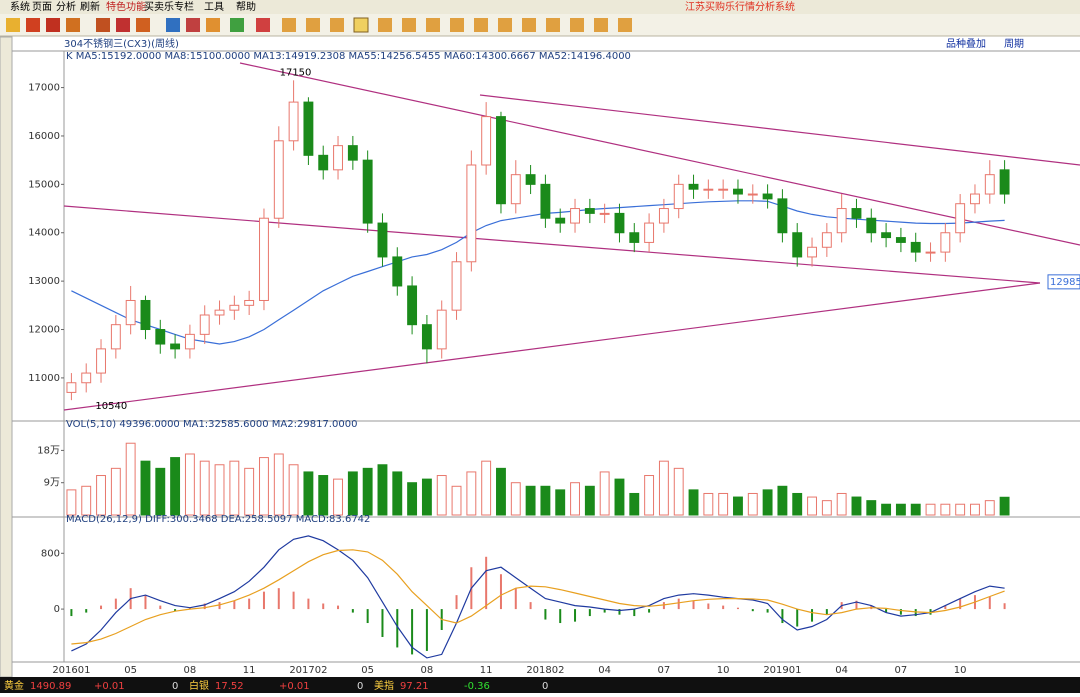 This screenshot has height=697, width=1080. Describe the element at coordinates (1014, 44) in the screenshot. I see `toolbar-link: 周期` at that location.